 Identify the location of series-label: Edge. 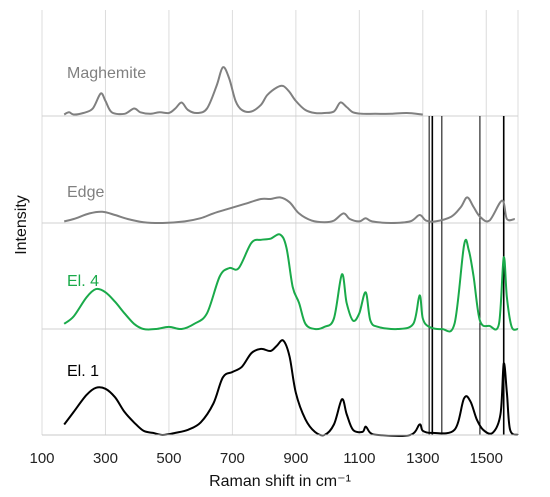
(85, 192).